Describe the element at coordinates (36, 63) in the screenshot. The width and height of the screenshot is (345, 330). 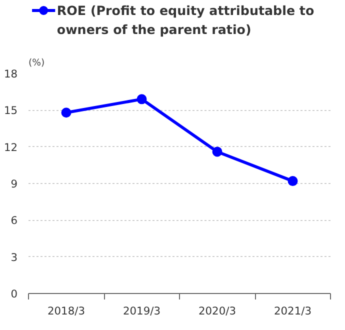
I see `y-axis-title: (%)` at that location.